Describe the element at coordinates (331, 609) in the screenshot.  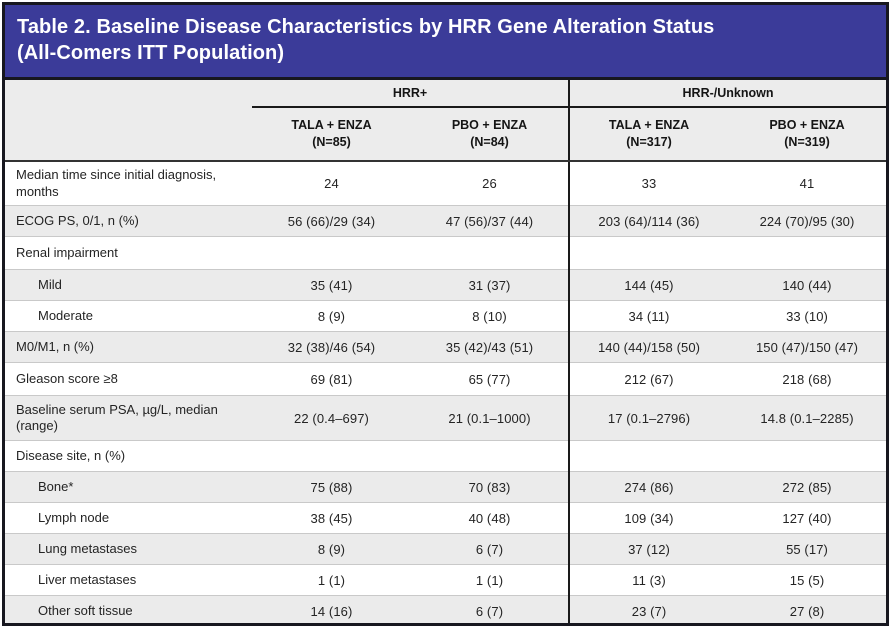
I see `cell-value: 14 (16)` at that location.